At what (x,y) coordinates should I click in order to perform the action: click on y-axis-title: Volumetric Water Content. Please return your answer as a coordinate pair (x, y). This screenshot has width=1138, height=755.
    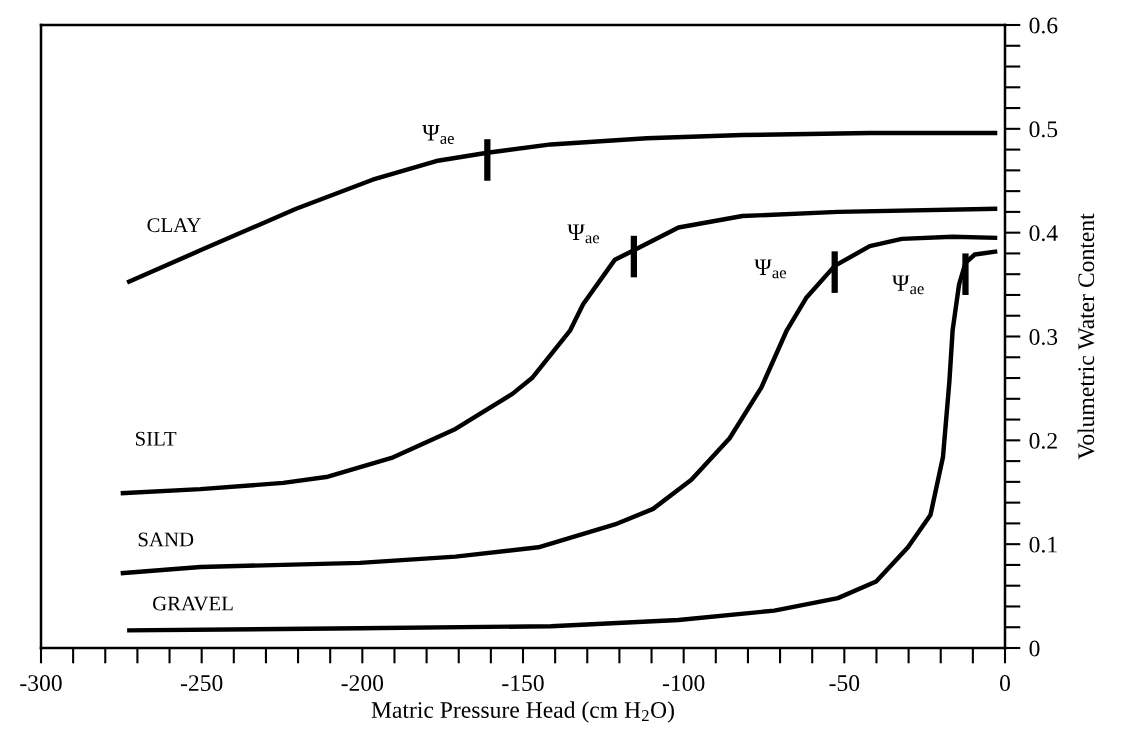
    Looking at the image, I should click on (1086, 336).